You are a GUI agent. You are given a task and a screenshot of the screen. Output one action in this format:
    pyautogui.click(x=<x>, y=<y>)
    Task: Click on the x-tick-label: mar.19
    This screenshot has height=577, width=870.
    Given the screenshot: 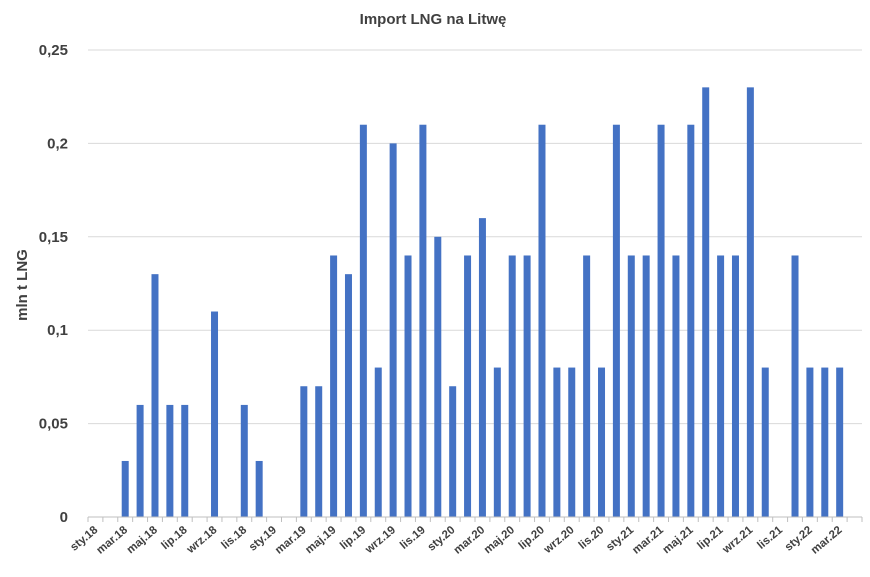 What is the action you would take?
    pyautogui.click(x=291, y=540)
    